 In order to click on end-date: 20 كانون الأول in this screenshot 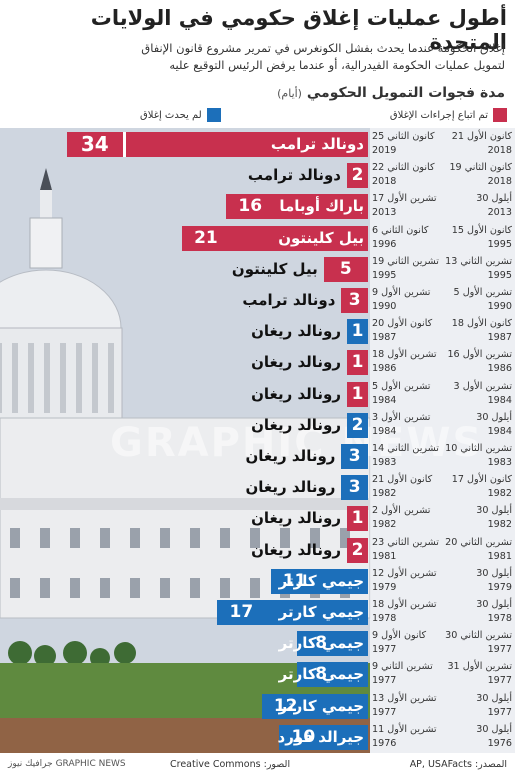, I will do `click(402, 324)`.